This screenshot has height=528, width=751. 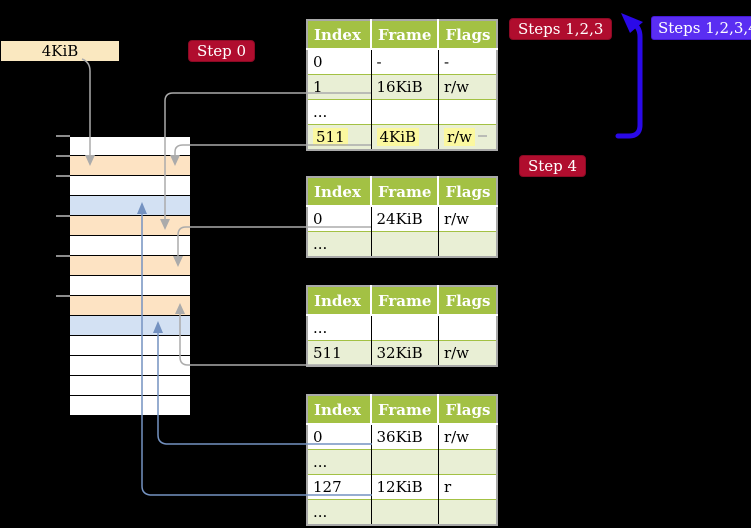 I want to click on page-table-row: 0--, so click(x=402, y=62).